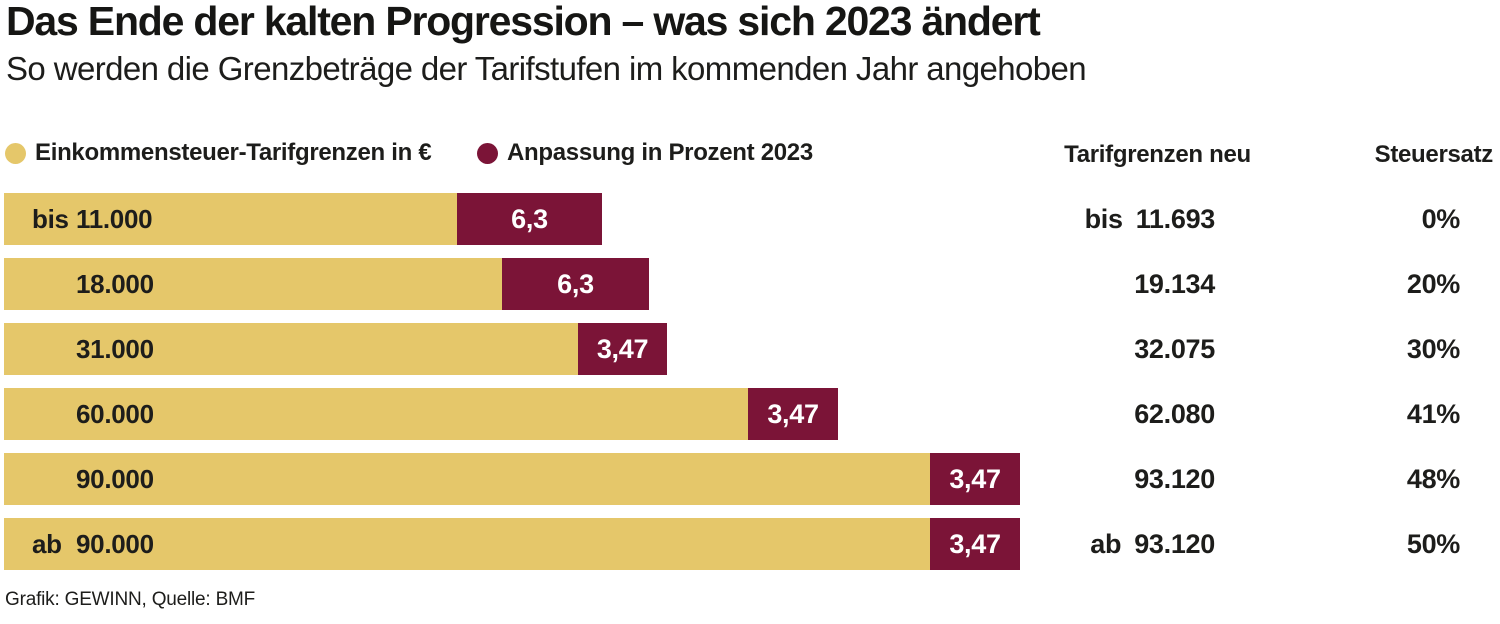 The height and width of the screenshot is (624, 1500). Describe the element at coordinates (291, 349) in the screenshot. I see `tarifgrenze-bar: 31.000` at that location.